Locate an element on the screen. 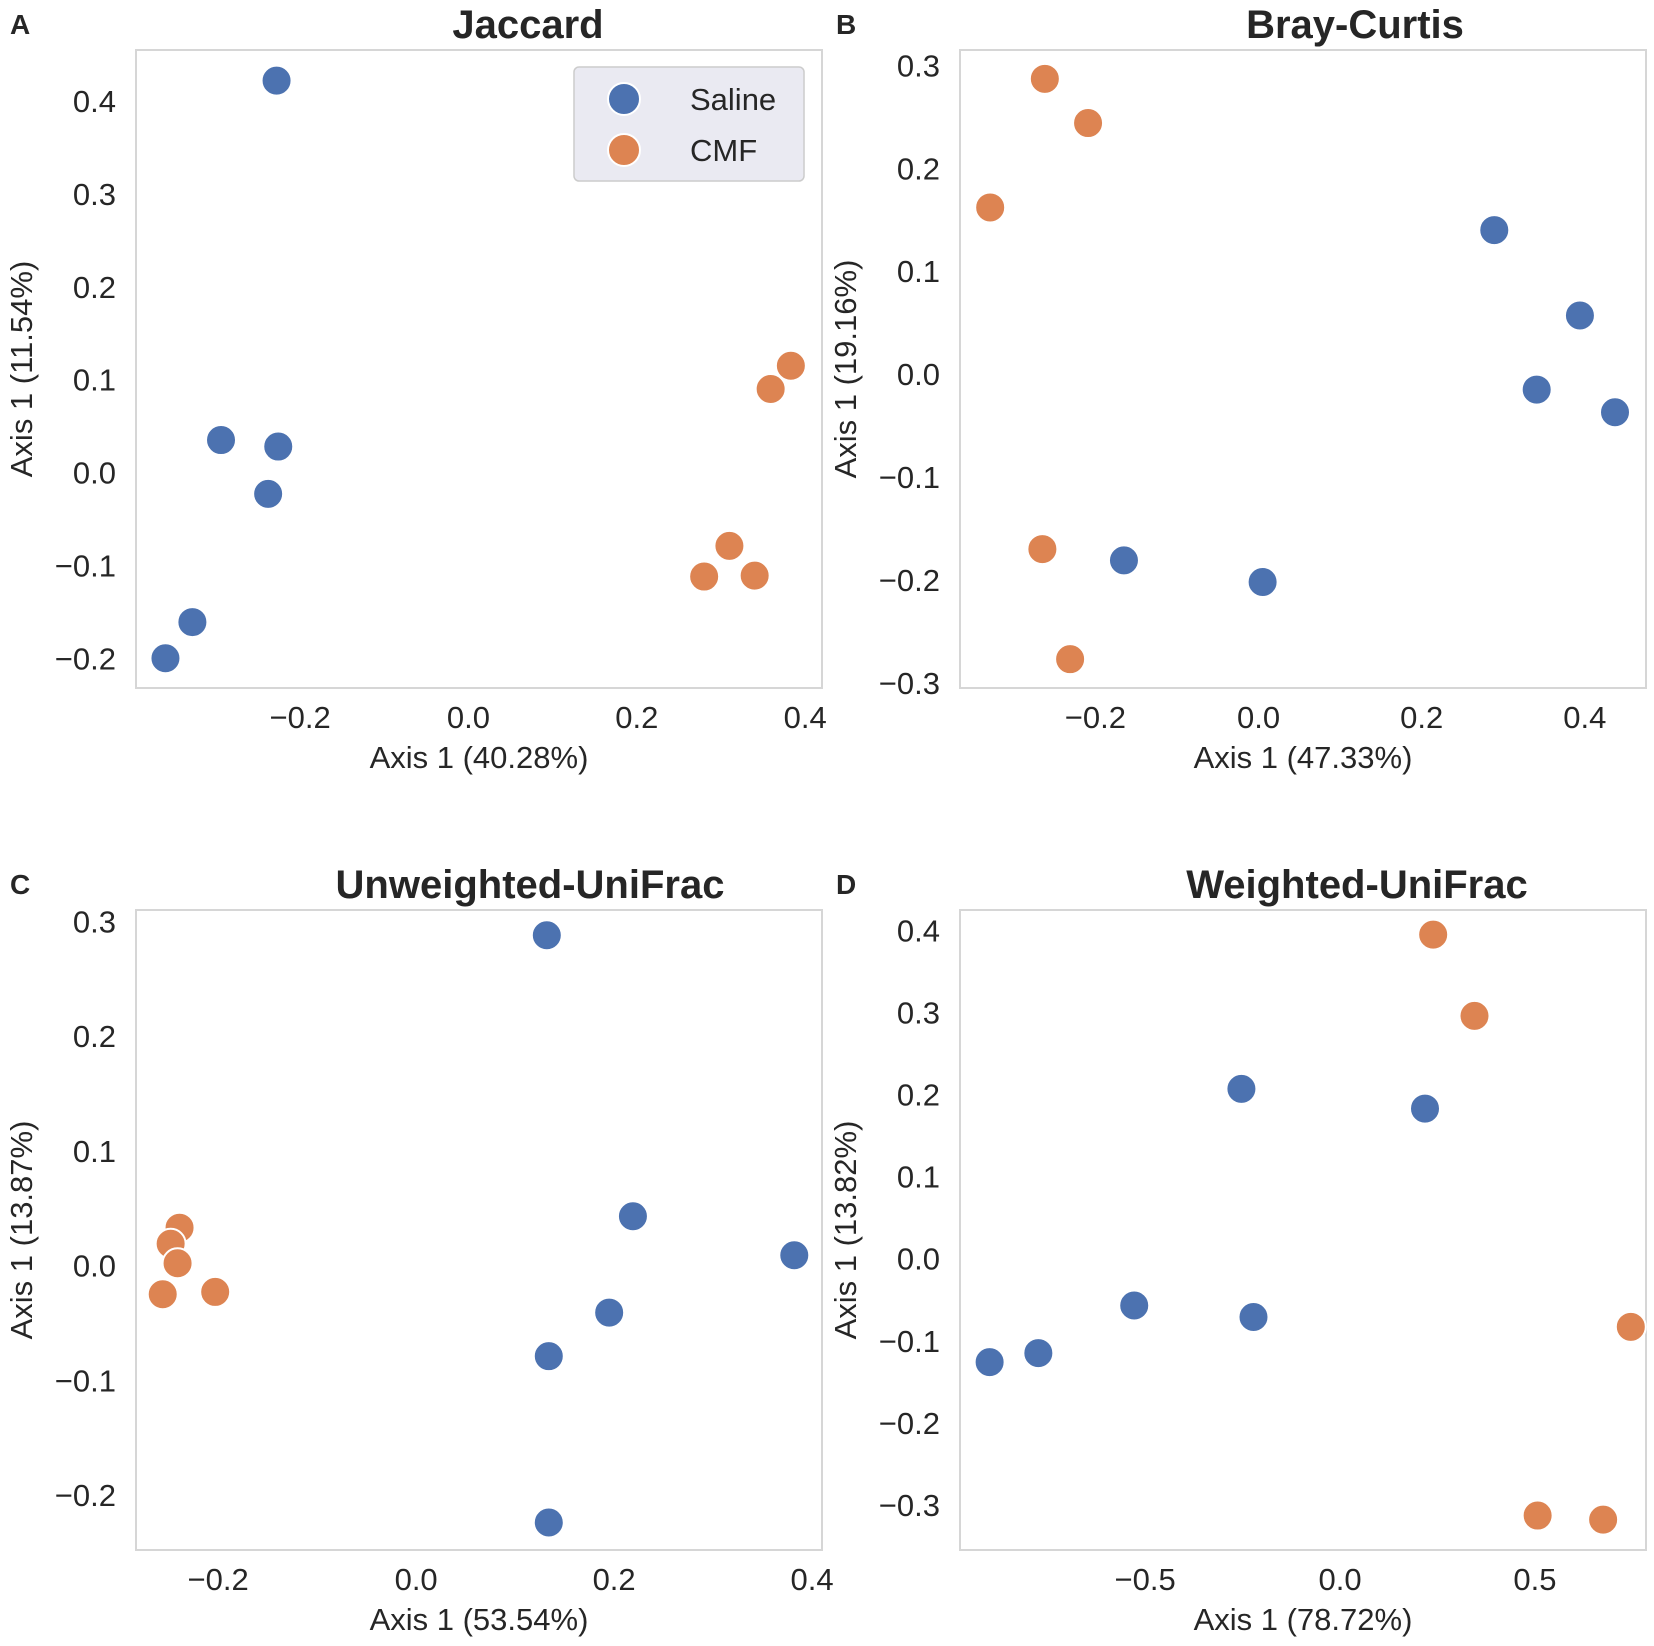  panel-letter: A is located at coordinates (20, 24).